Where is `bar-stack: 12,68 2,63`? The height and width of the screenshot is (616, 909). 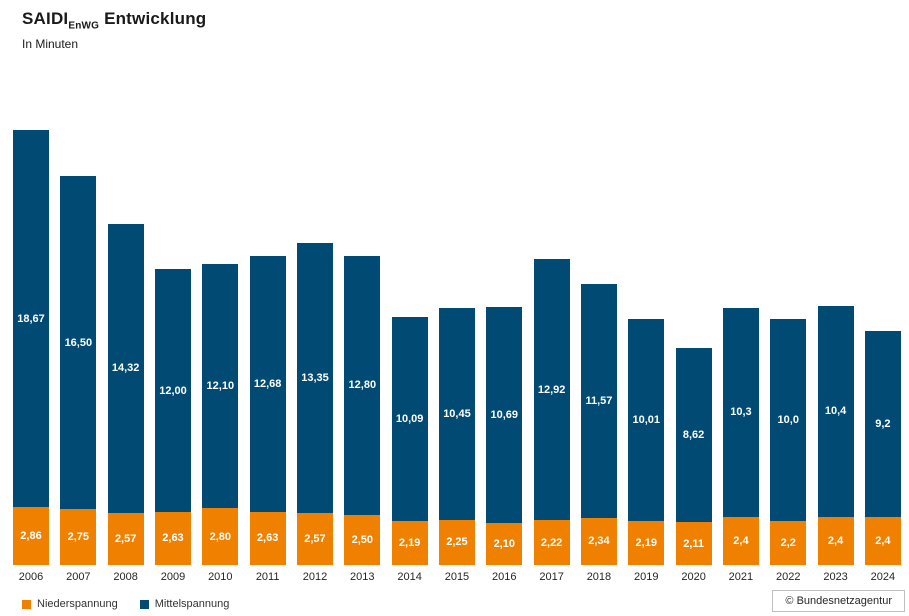 bar-stack: 12,68 2,63 is located at coordinates (267, 347).